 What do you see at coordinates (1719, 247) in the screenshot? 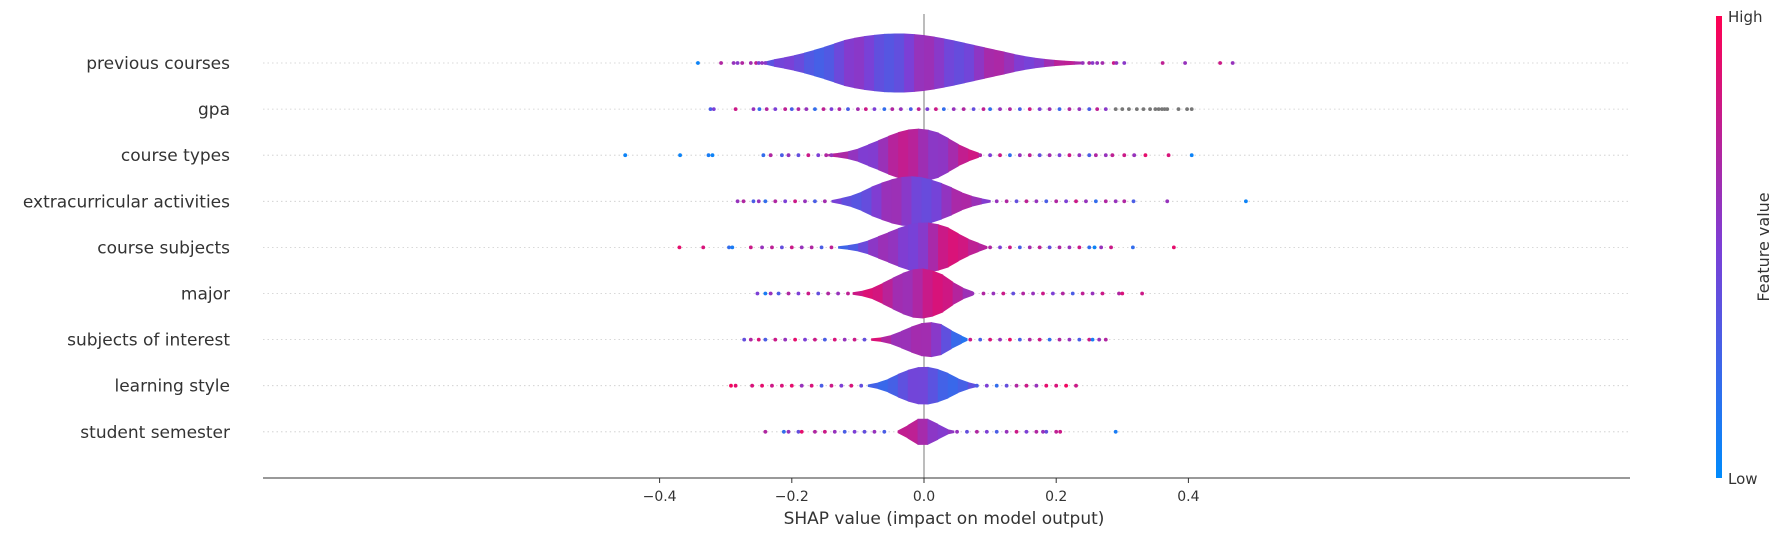
I see `colorbar-gradient` at bounding box center [1719, 247].